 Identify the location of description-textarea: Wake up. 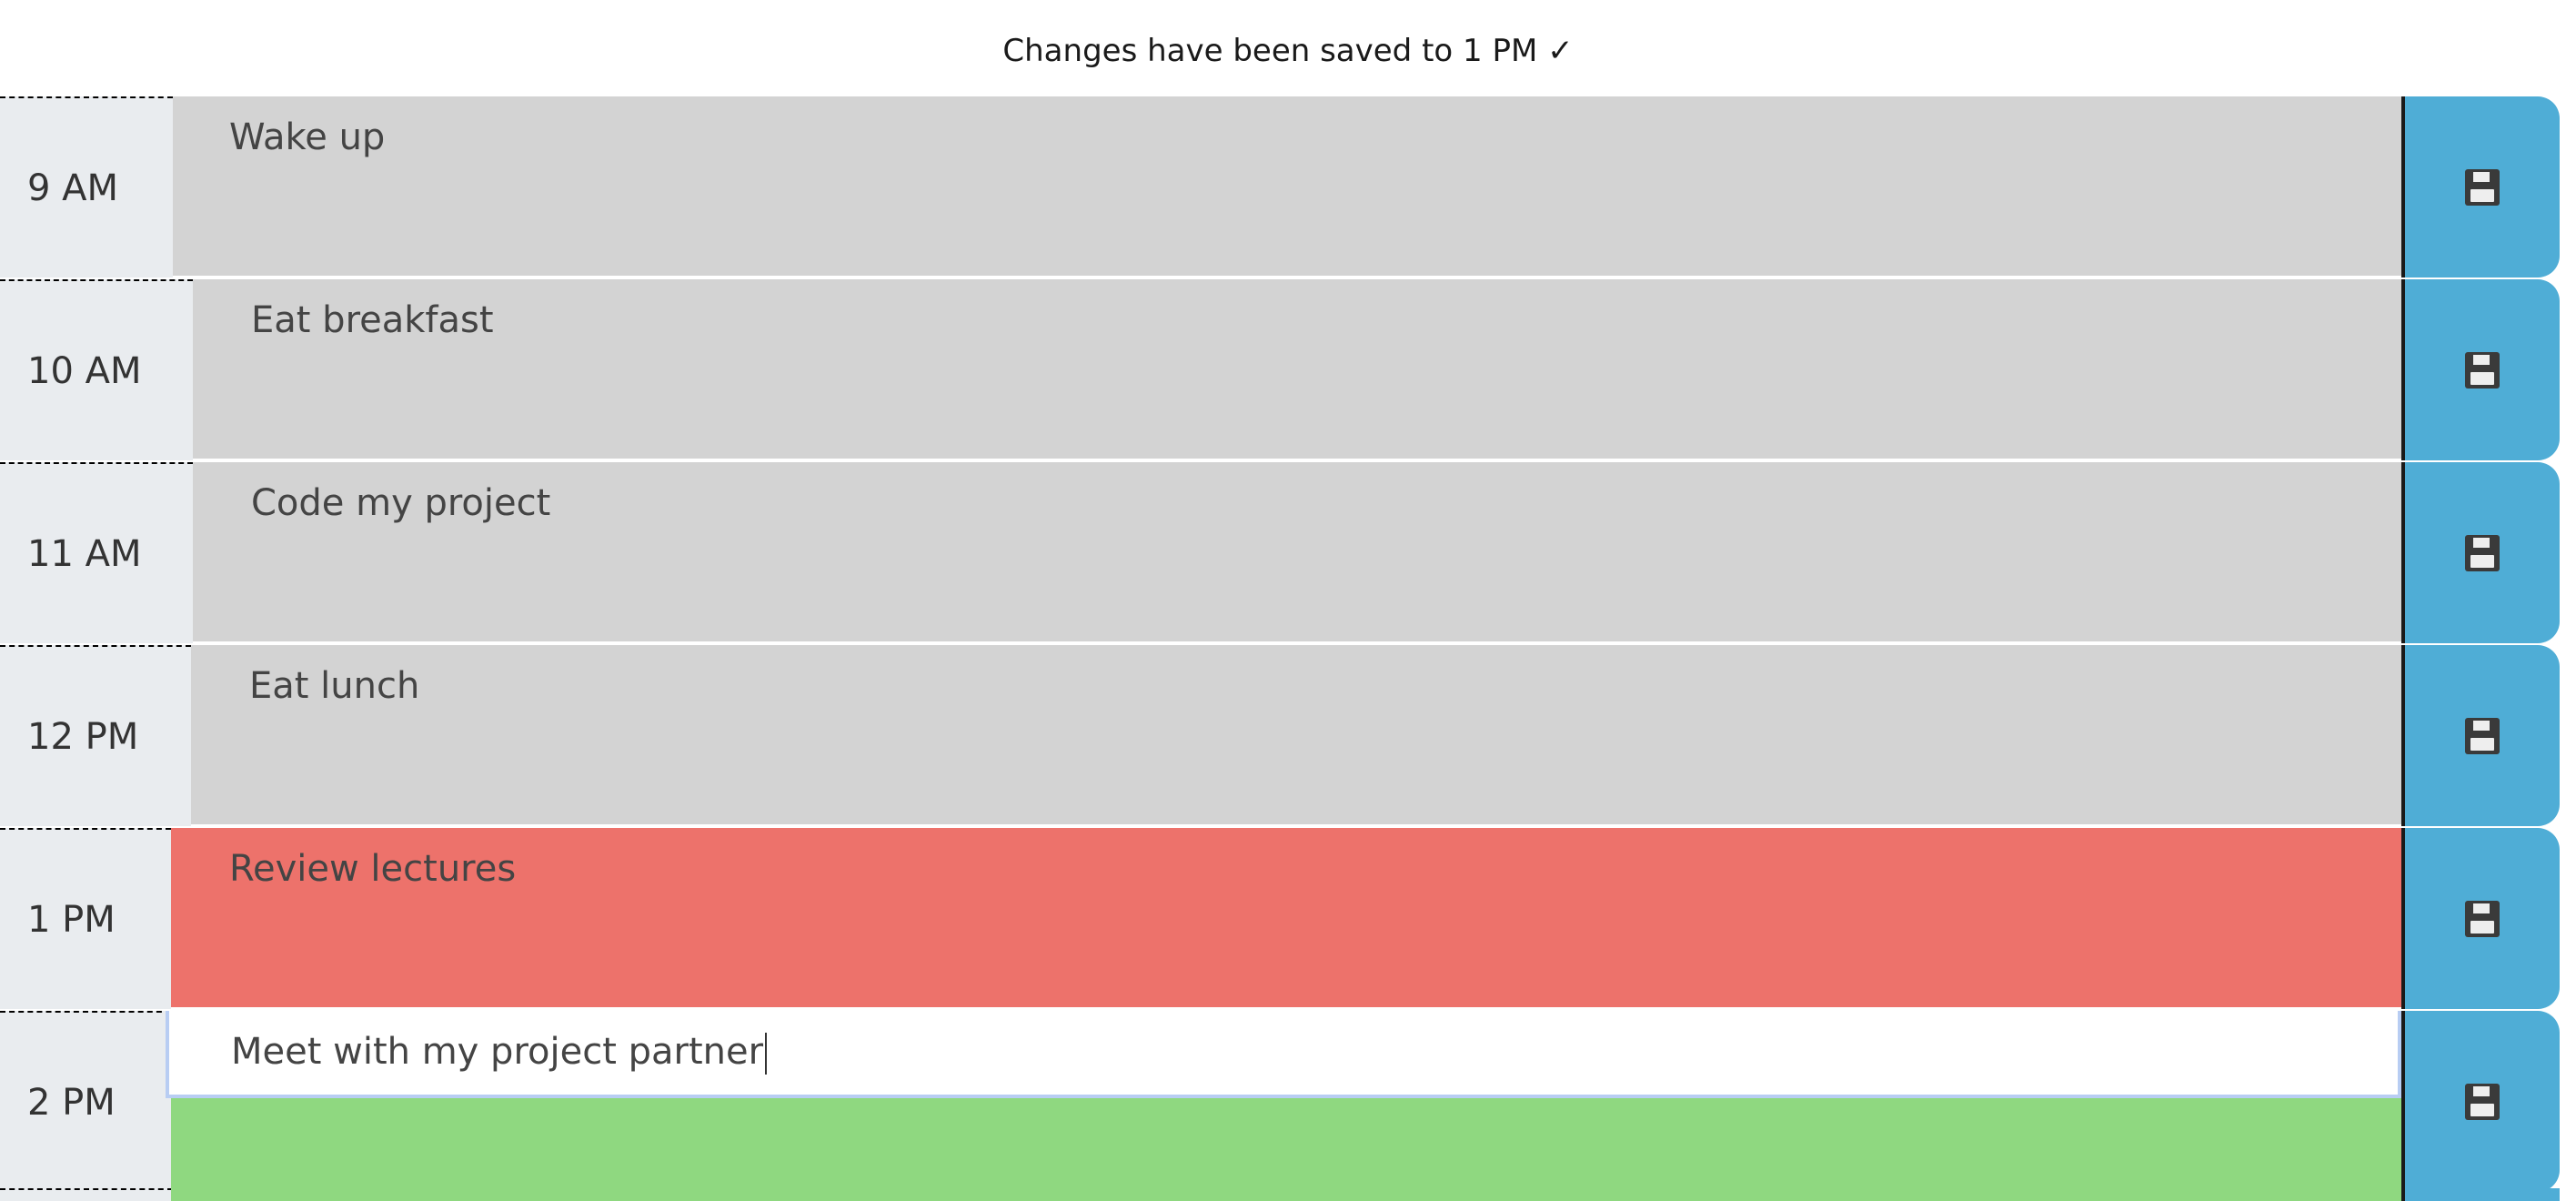
(1287, 187).